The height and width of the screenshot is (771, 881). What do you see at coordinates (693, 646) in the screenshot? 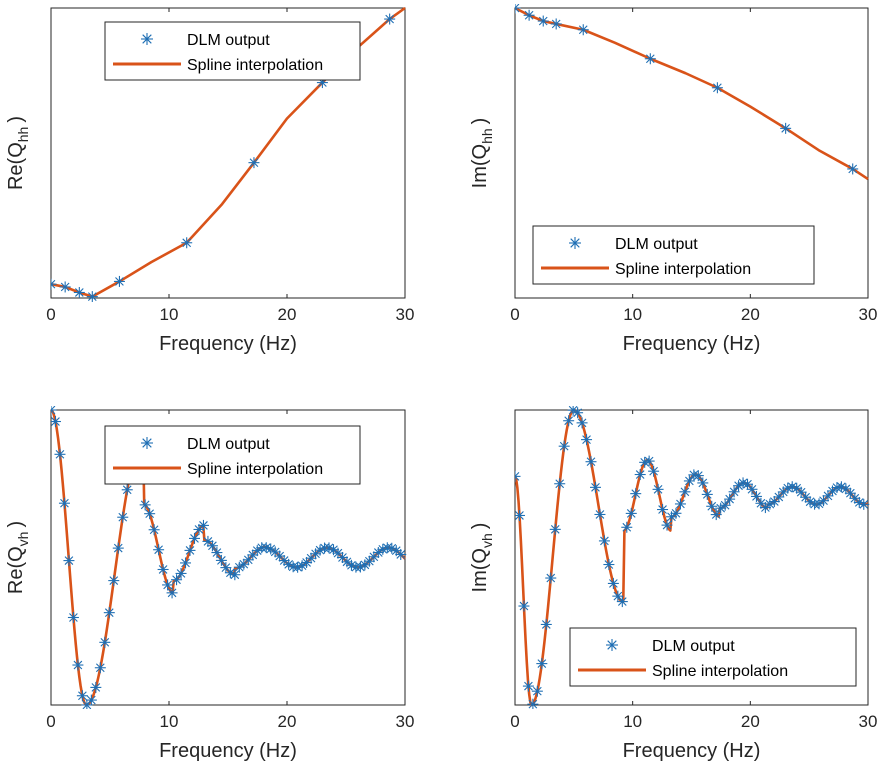
I see `legend-label-dlm: DLM output` at bounding box center [693, 646].